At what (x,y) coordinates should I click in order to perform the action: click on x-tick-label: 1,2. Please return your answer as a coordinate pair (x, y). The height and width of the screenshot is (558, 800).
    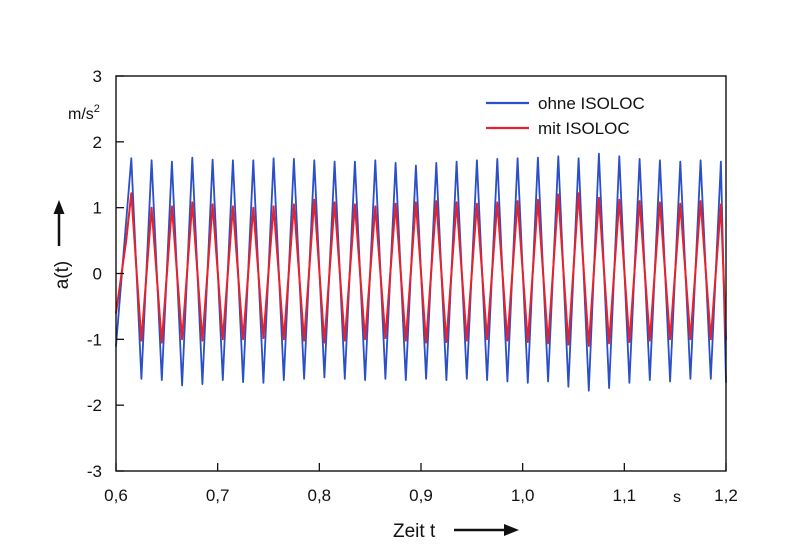
    Looking at the image, I should click on (726, 495).